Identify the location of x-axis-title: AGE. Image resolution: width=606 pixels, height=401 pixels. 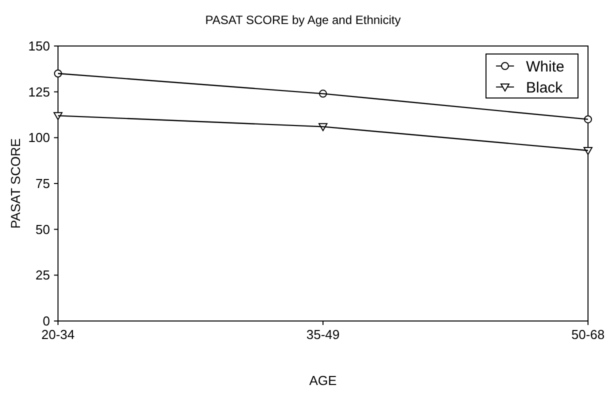
(323, 380).